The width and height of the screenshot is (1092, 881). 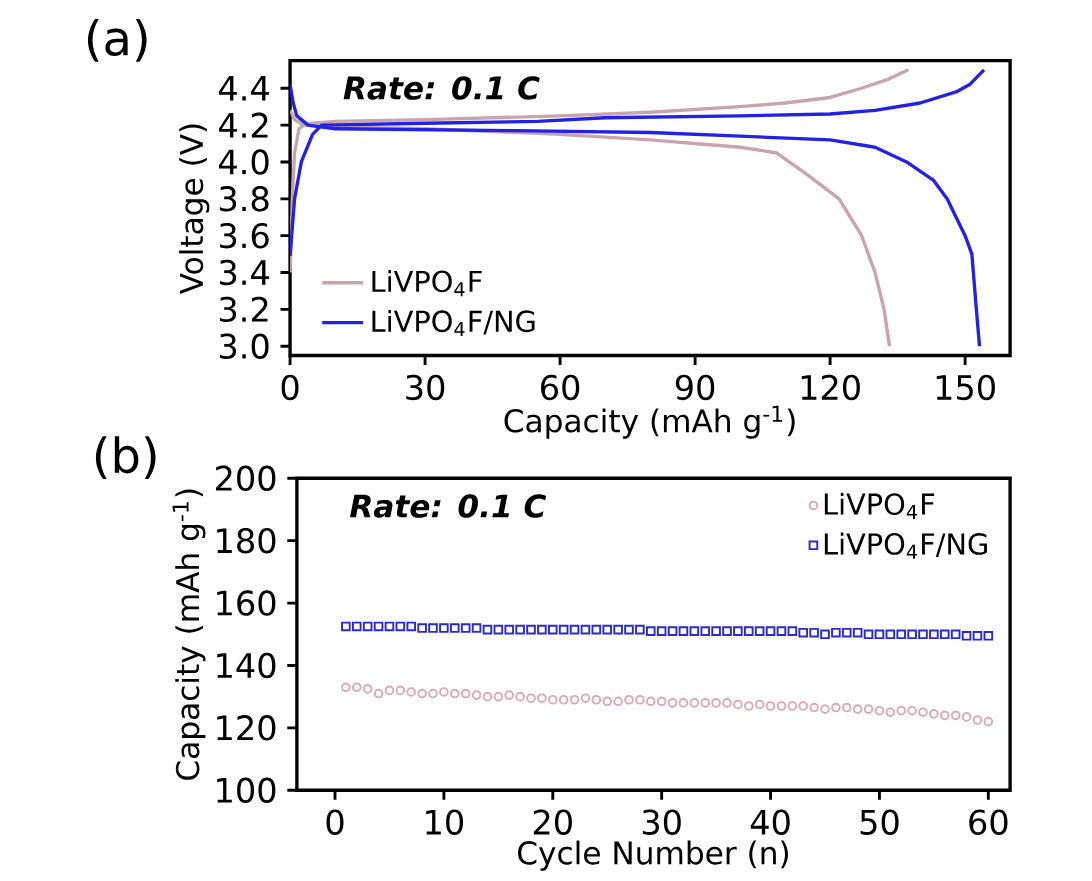 I want to click on y-tick-label: 3.2, so click(x=243, y=309).